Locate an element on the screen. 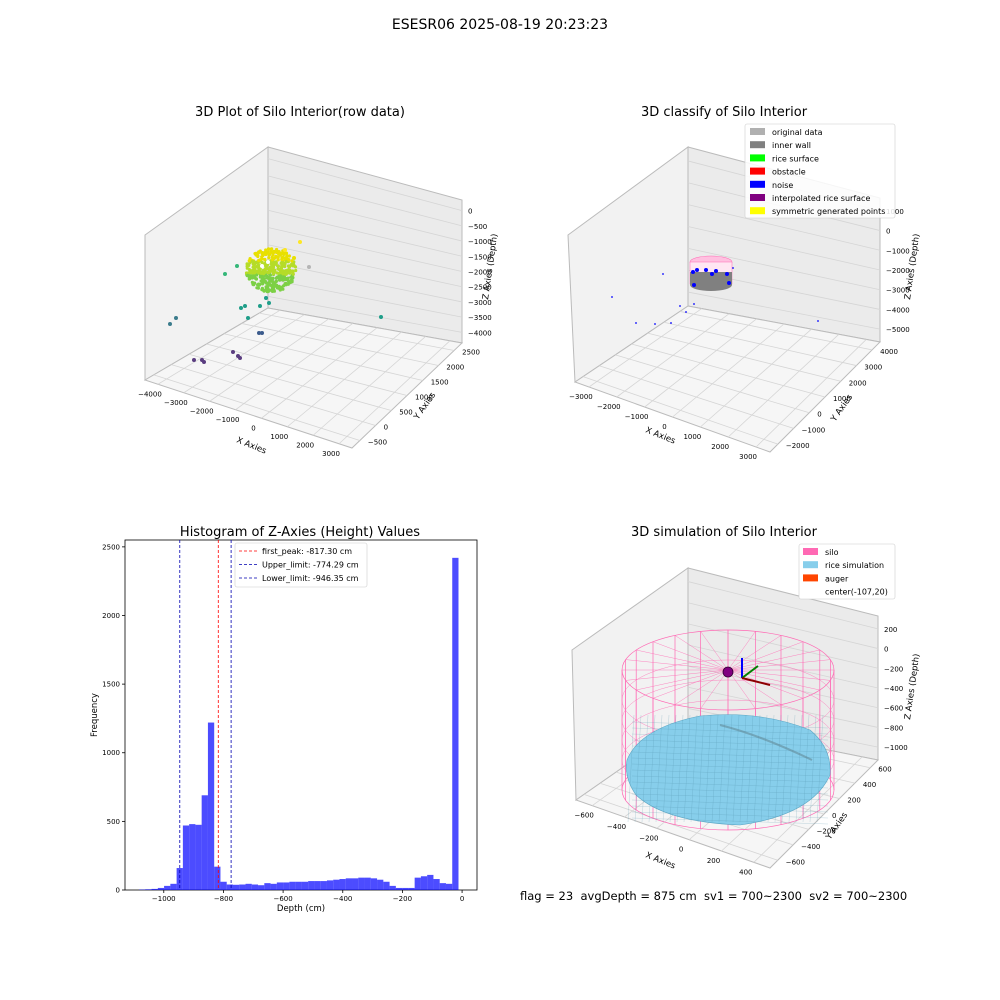 This screenshot has height=1000, width=1000. y-tick-label: 4000 is located at coordinates (889, 352).